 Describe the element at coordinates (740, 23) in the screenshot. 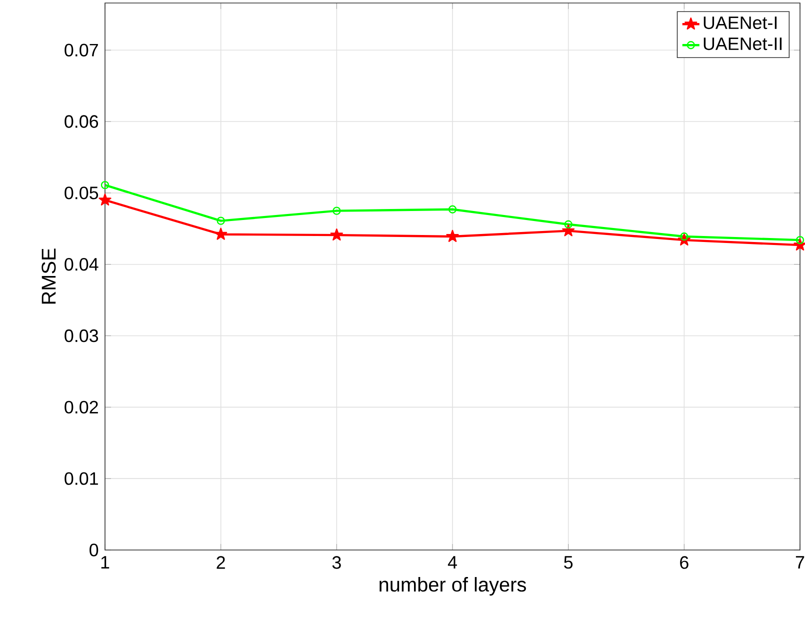

I see `legend-label: UAENet-I` at that location.